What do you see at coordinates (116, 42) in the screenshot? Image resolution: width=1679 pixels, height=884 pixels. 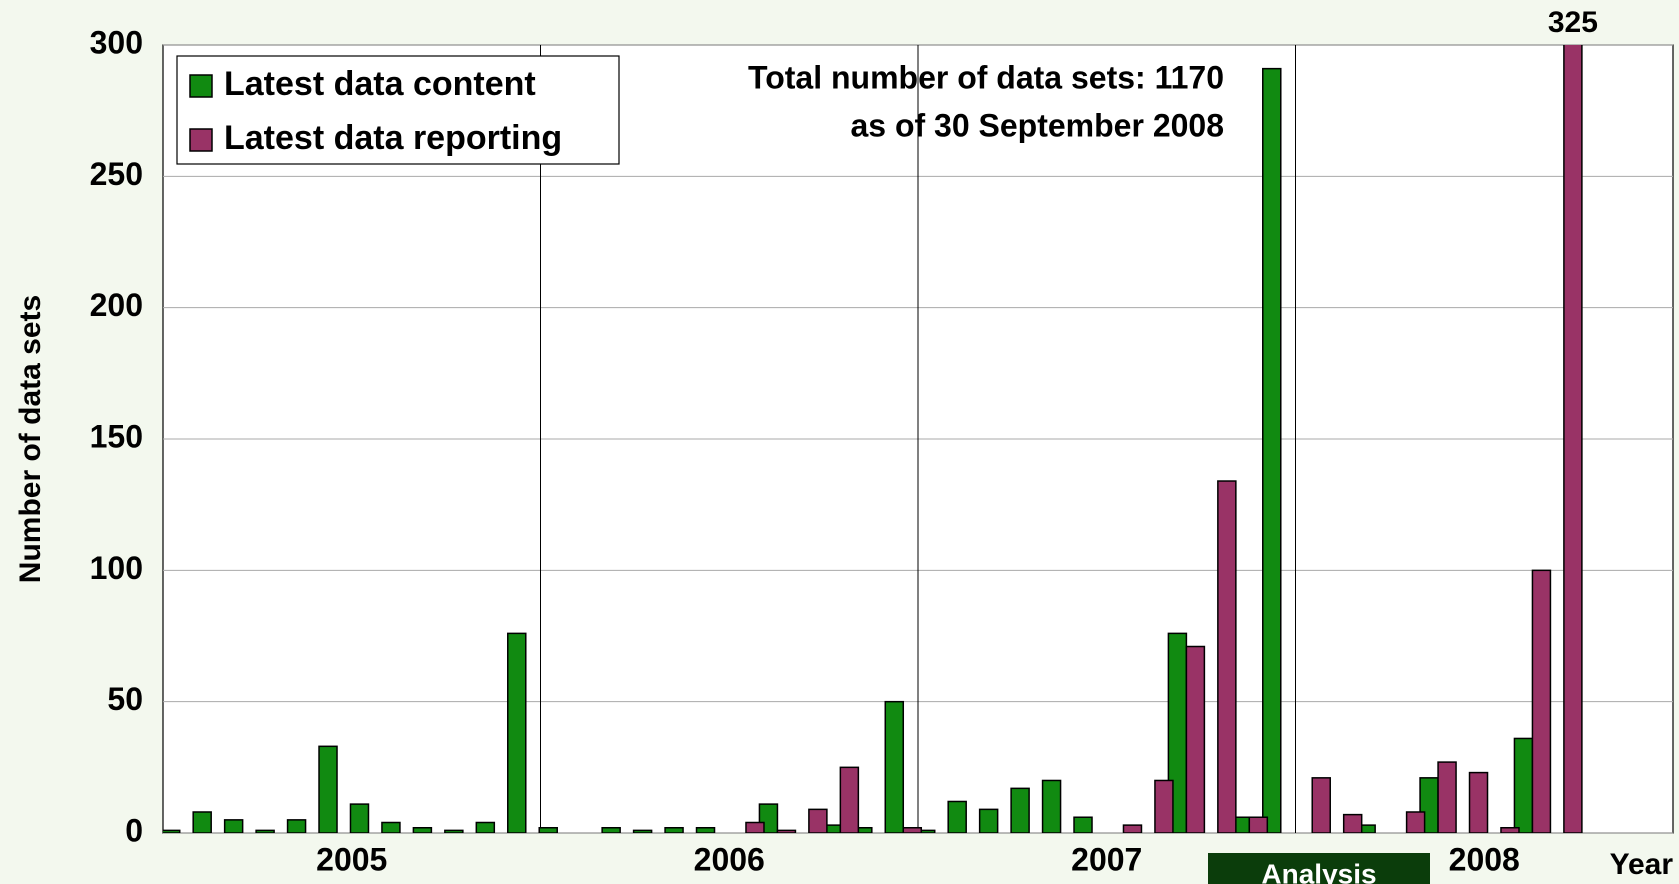 I see `y-tick-label: 300` at bounding box center [116, 42].